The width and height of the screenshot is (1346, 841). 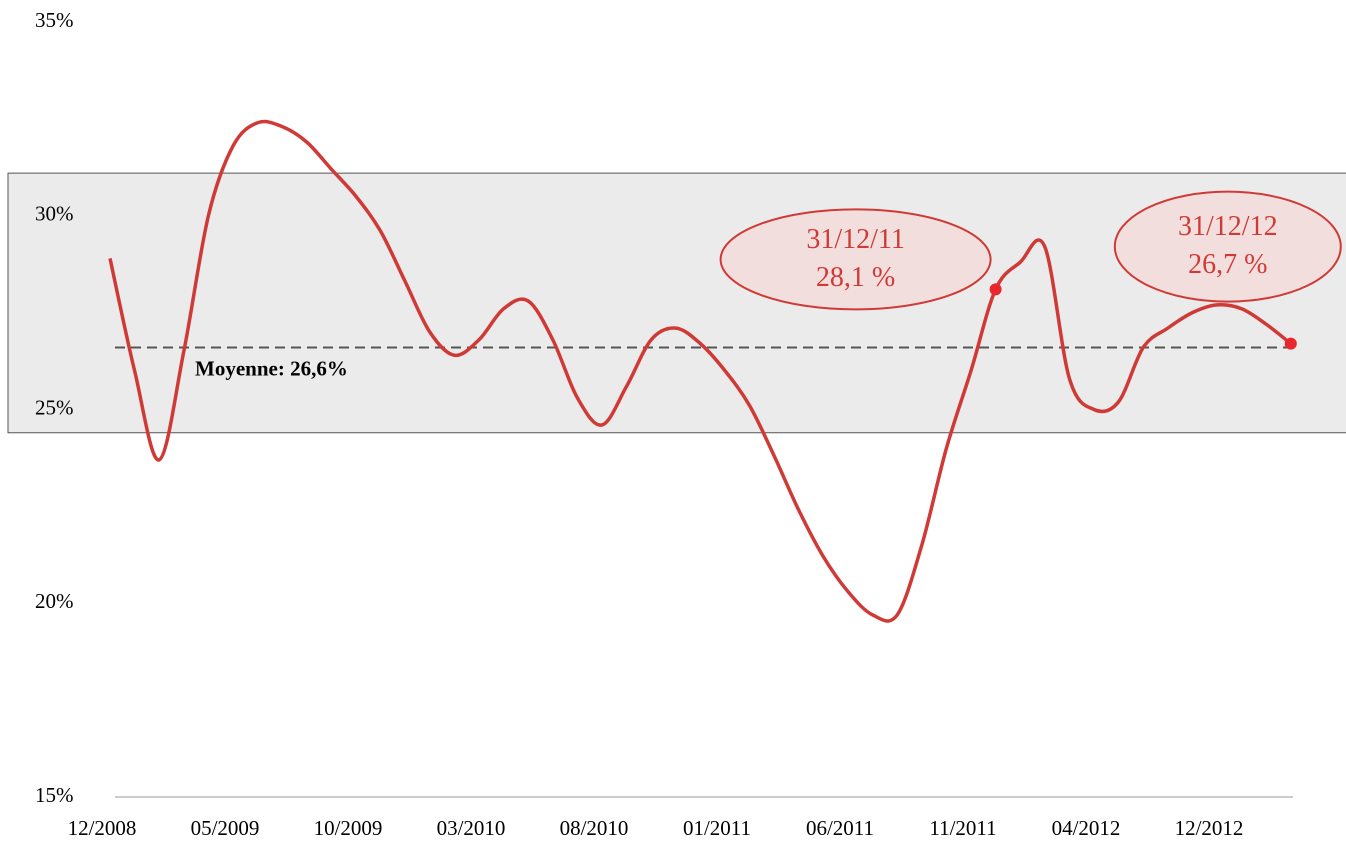 I want to click on x-tick-label: 04/2012, so click(x=1086, y=828).